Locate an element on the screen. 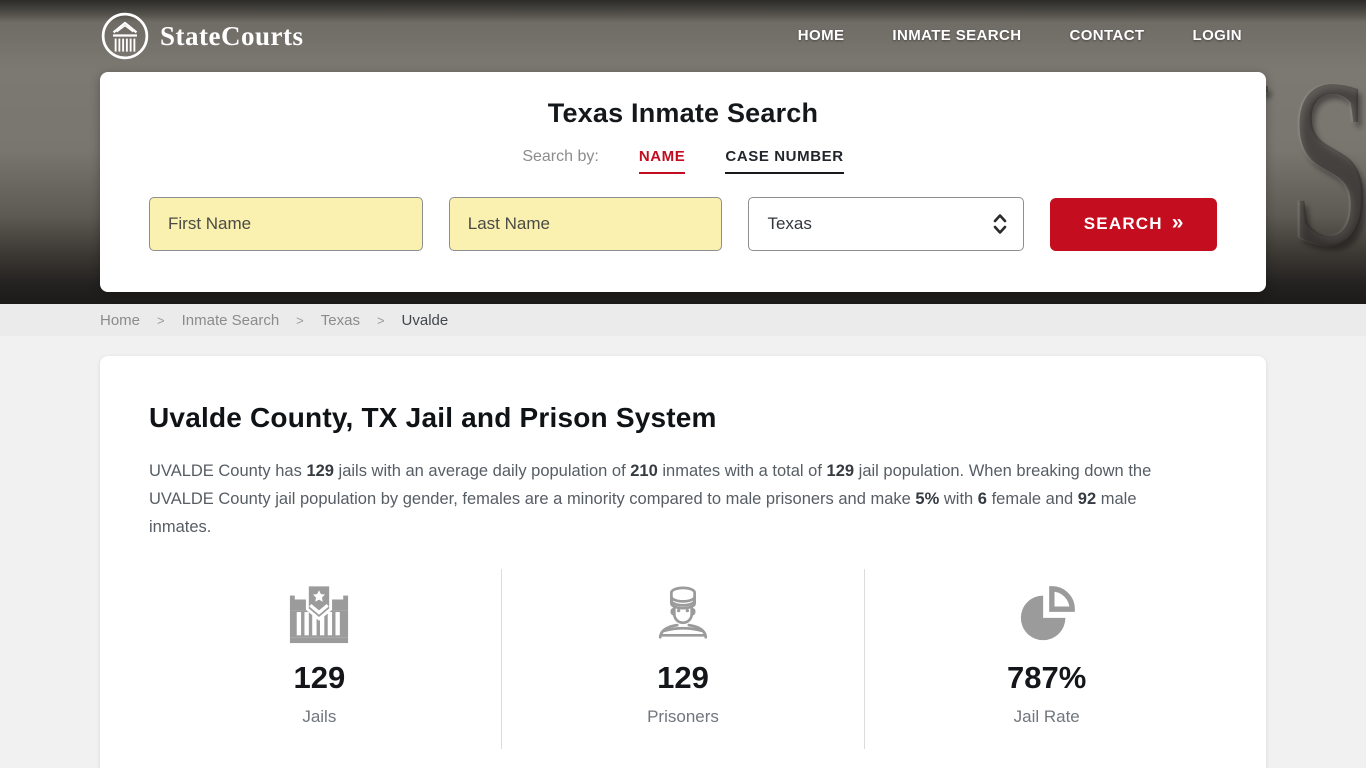 The height and width of the screenshot is (768, 1366). first-name-input is located at coordinates (286, 224).